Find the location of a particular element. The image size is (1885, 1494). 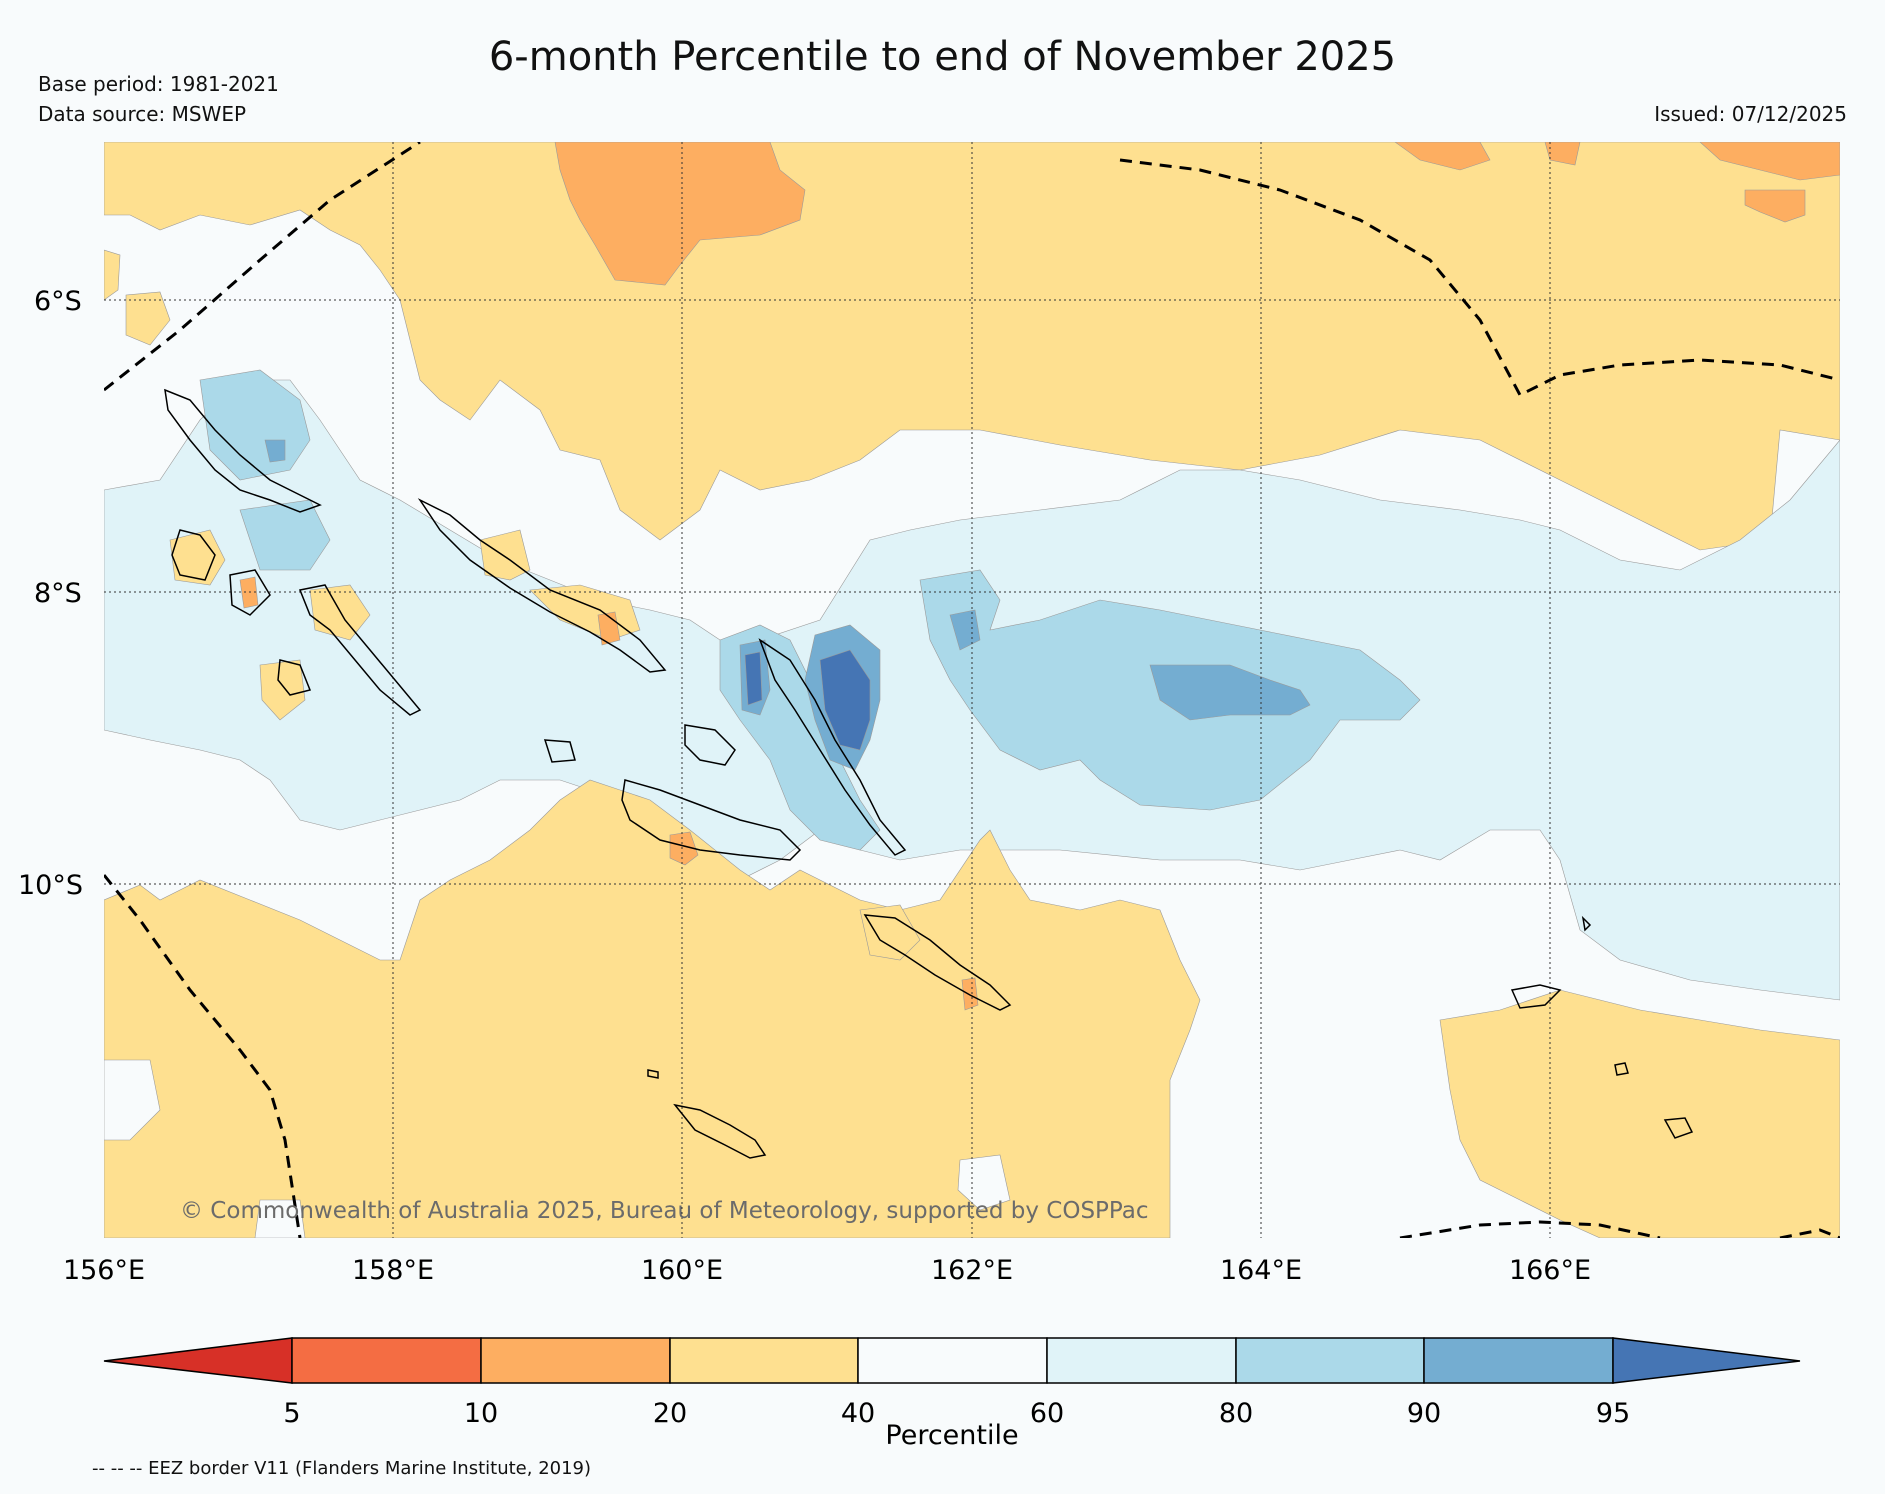

issued-date: Issued: 07/12/2025 is located at coordinates (1750, 114).